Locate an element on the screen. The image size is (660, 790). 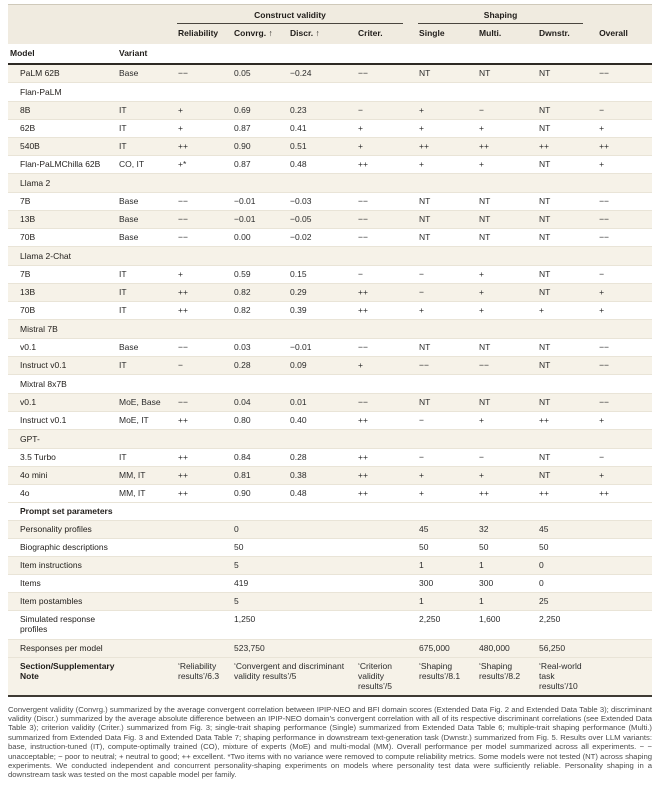
data-row: Instruct v0.1 MoE, IT ++ 0.80 0.40 ++ − + ++ + is located at coordinates (330, 421).